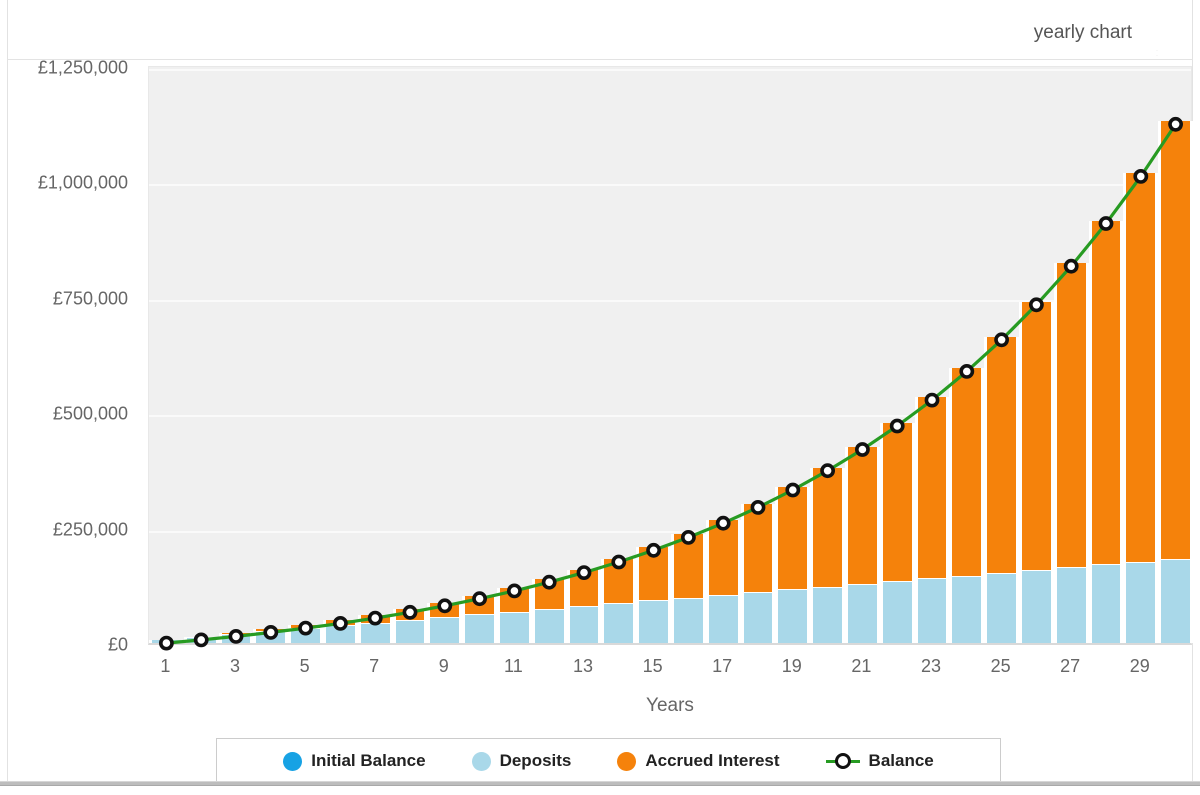 This screenshot has height=795, width=1200. I want to click on x-tick-label: 25, so click(1000, 666).